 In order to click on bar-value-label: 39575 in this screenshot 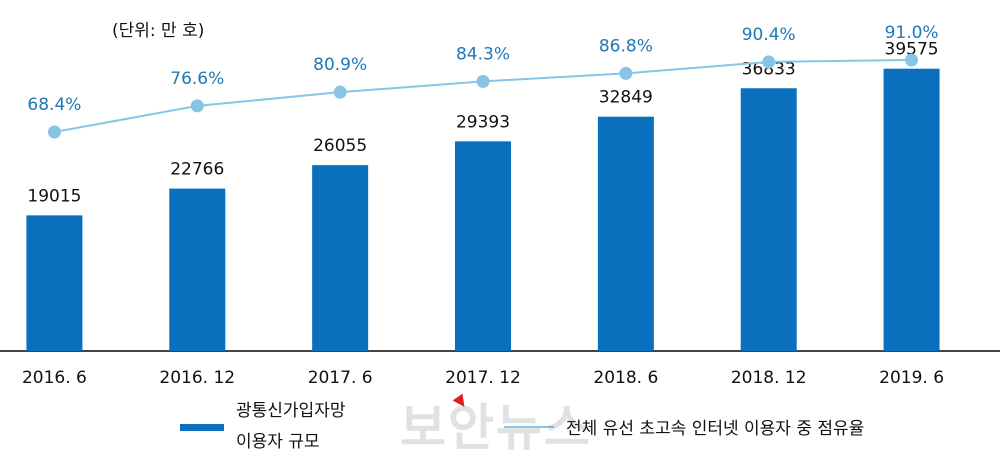, I will do `click(912, 50)`.